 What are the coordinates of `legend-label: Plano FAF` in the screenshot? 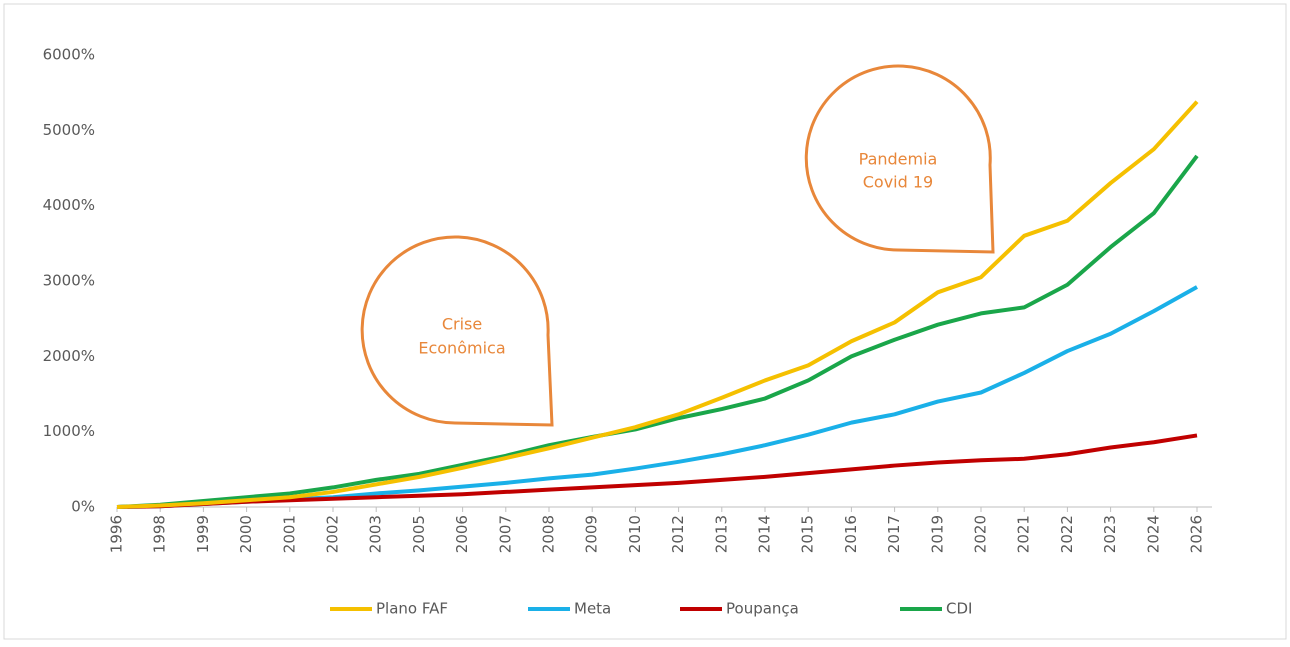 It's located at (412, 609).